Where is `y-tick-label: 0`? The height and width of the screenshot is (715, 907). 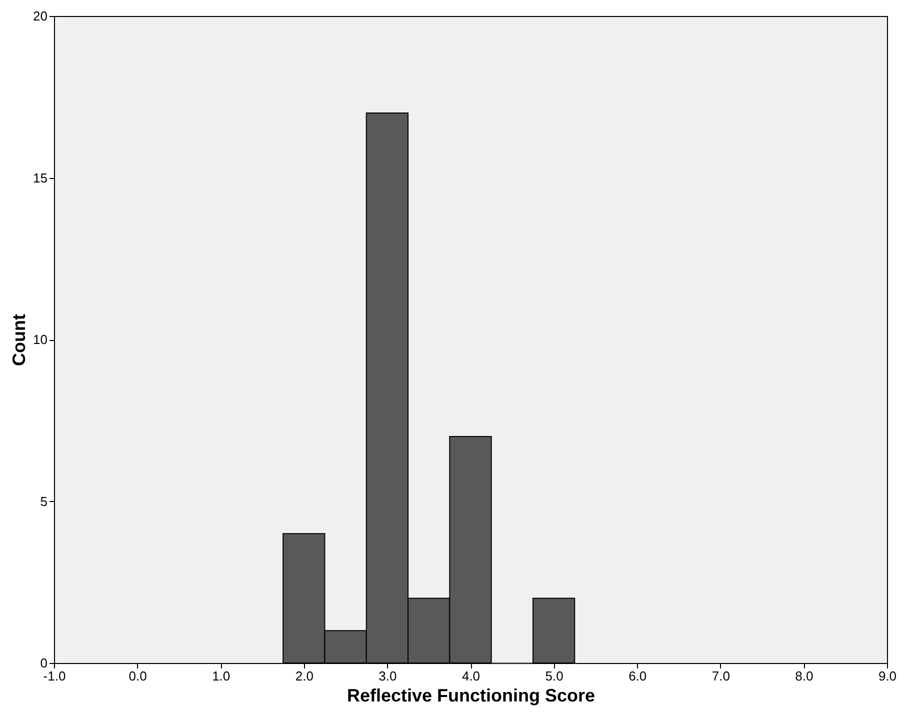
y-tick-label: 0 is located at coordinates (44, 663).